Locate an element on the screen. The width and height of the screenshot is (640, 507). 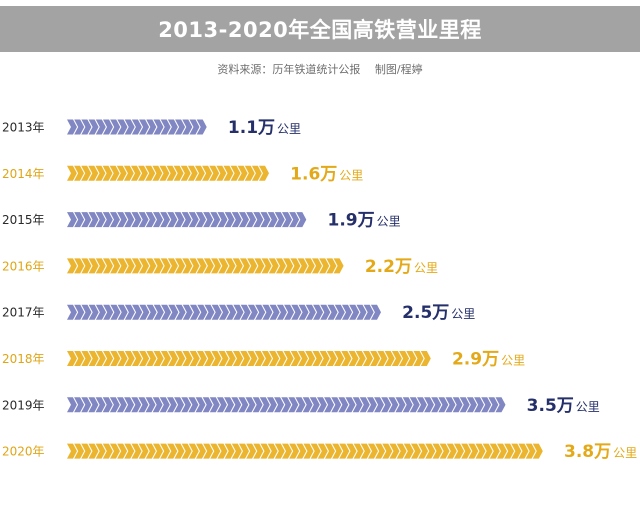
bar-2018 is located at coordinates (249, 358).